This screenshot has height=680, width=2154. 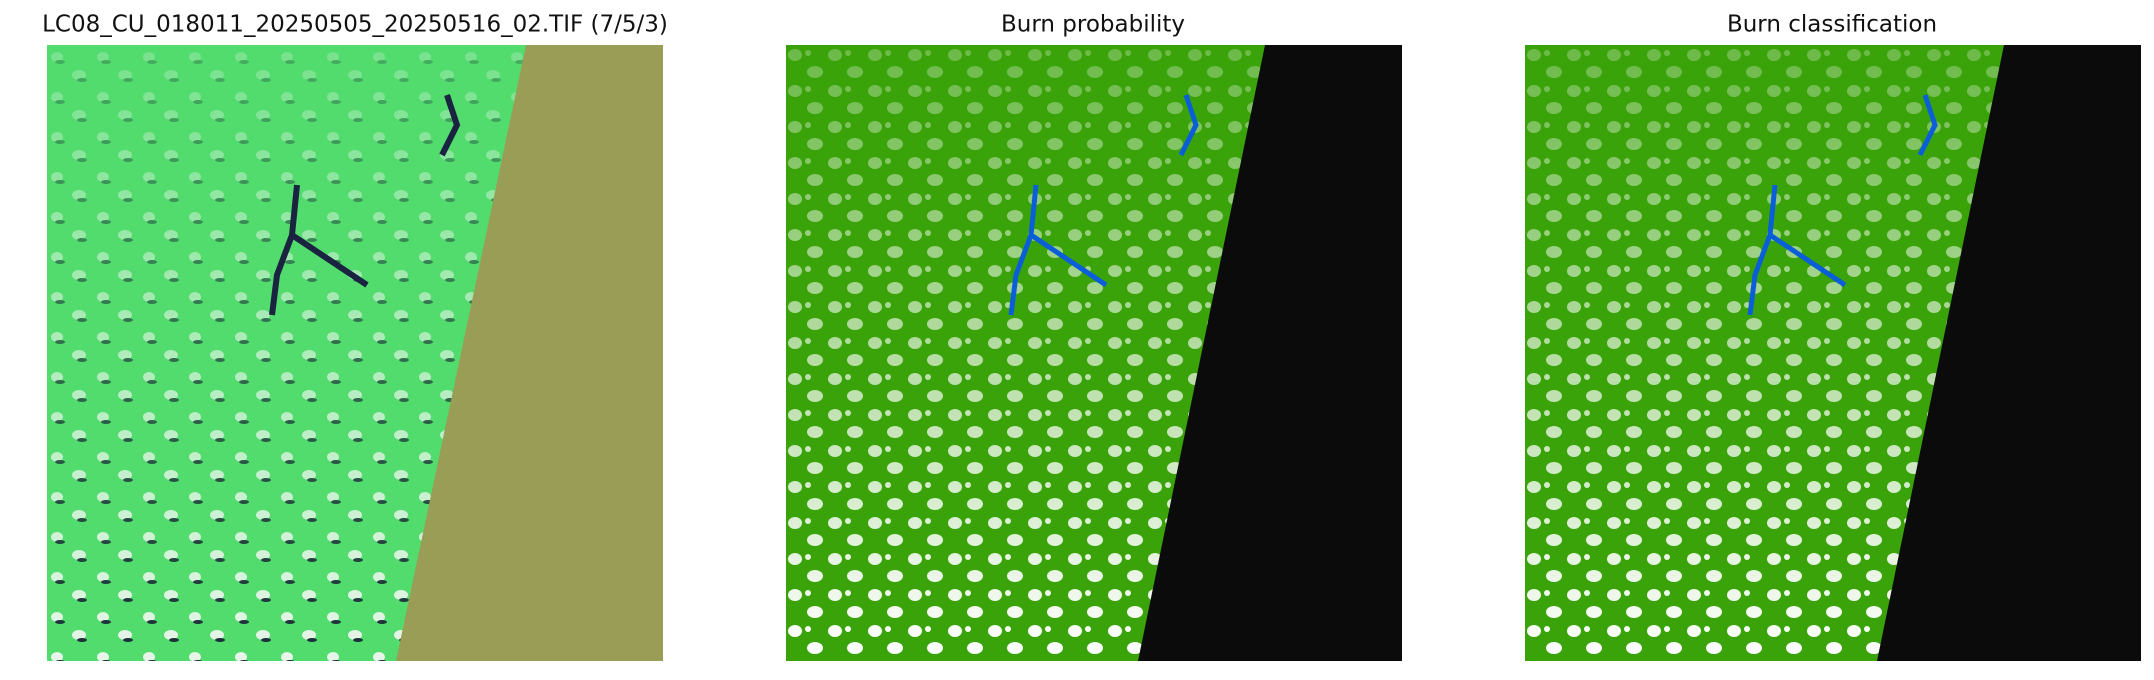 I want to click on panel-title: Burn classification, so click(x=1832, y=25).